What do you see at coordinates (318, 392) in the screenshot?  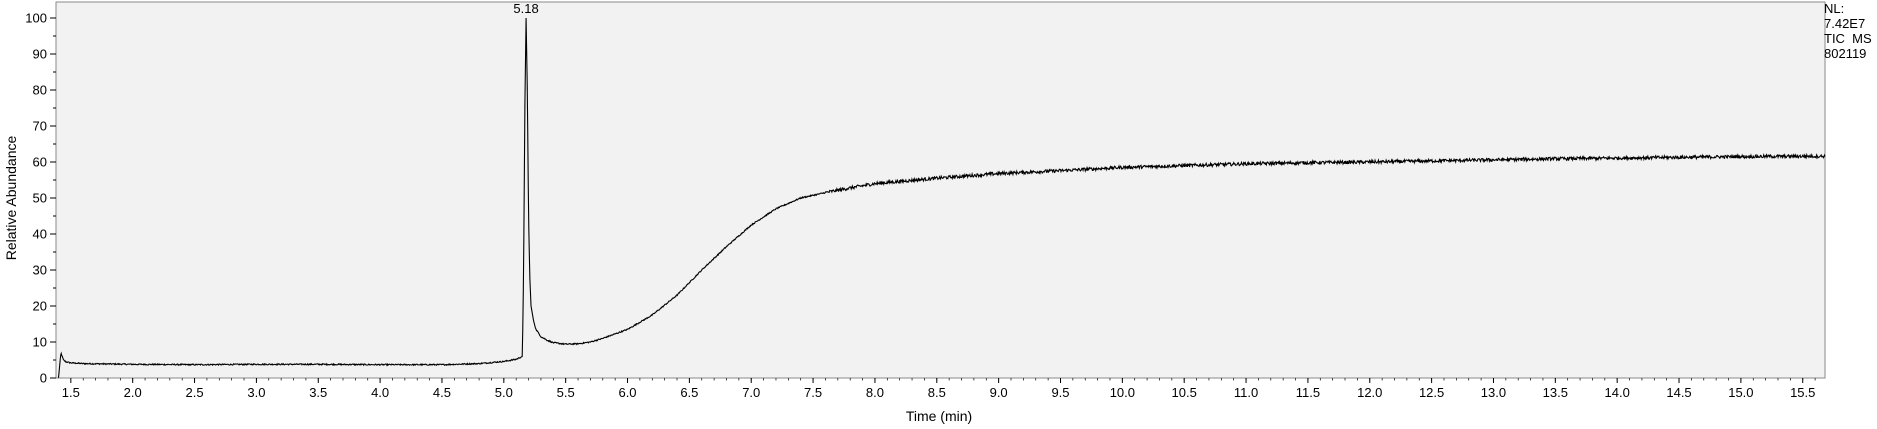 I see `x-tick-label: 3.5` at bounding box center [318, 392].